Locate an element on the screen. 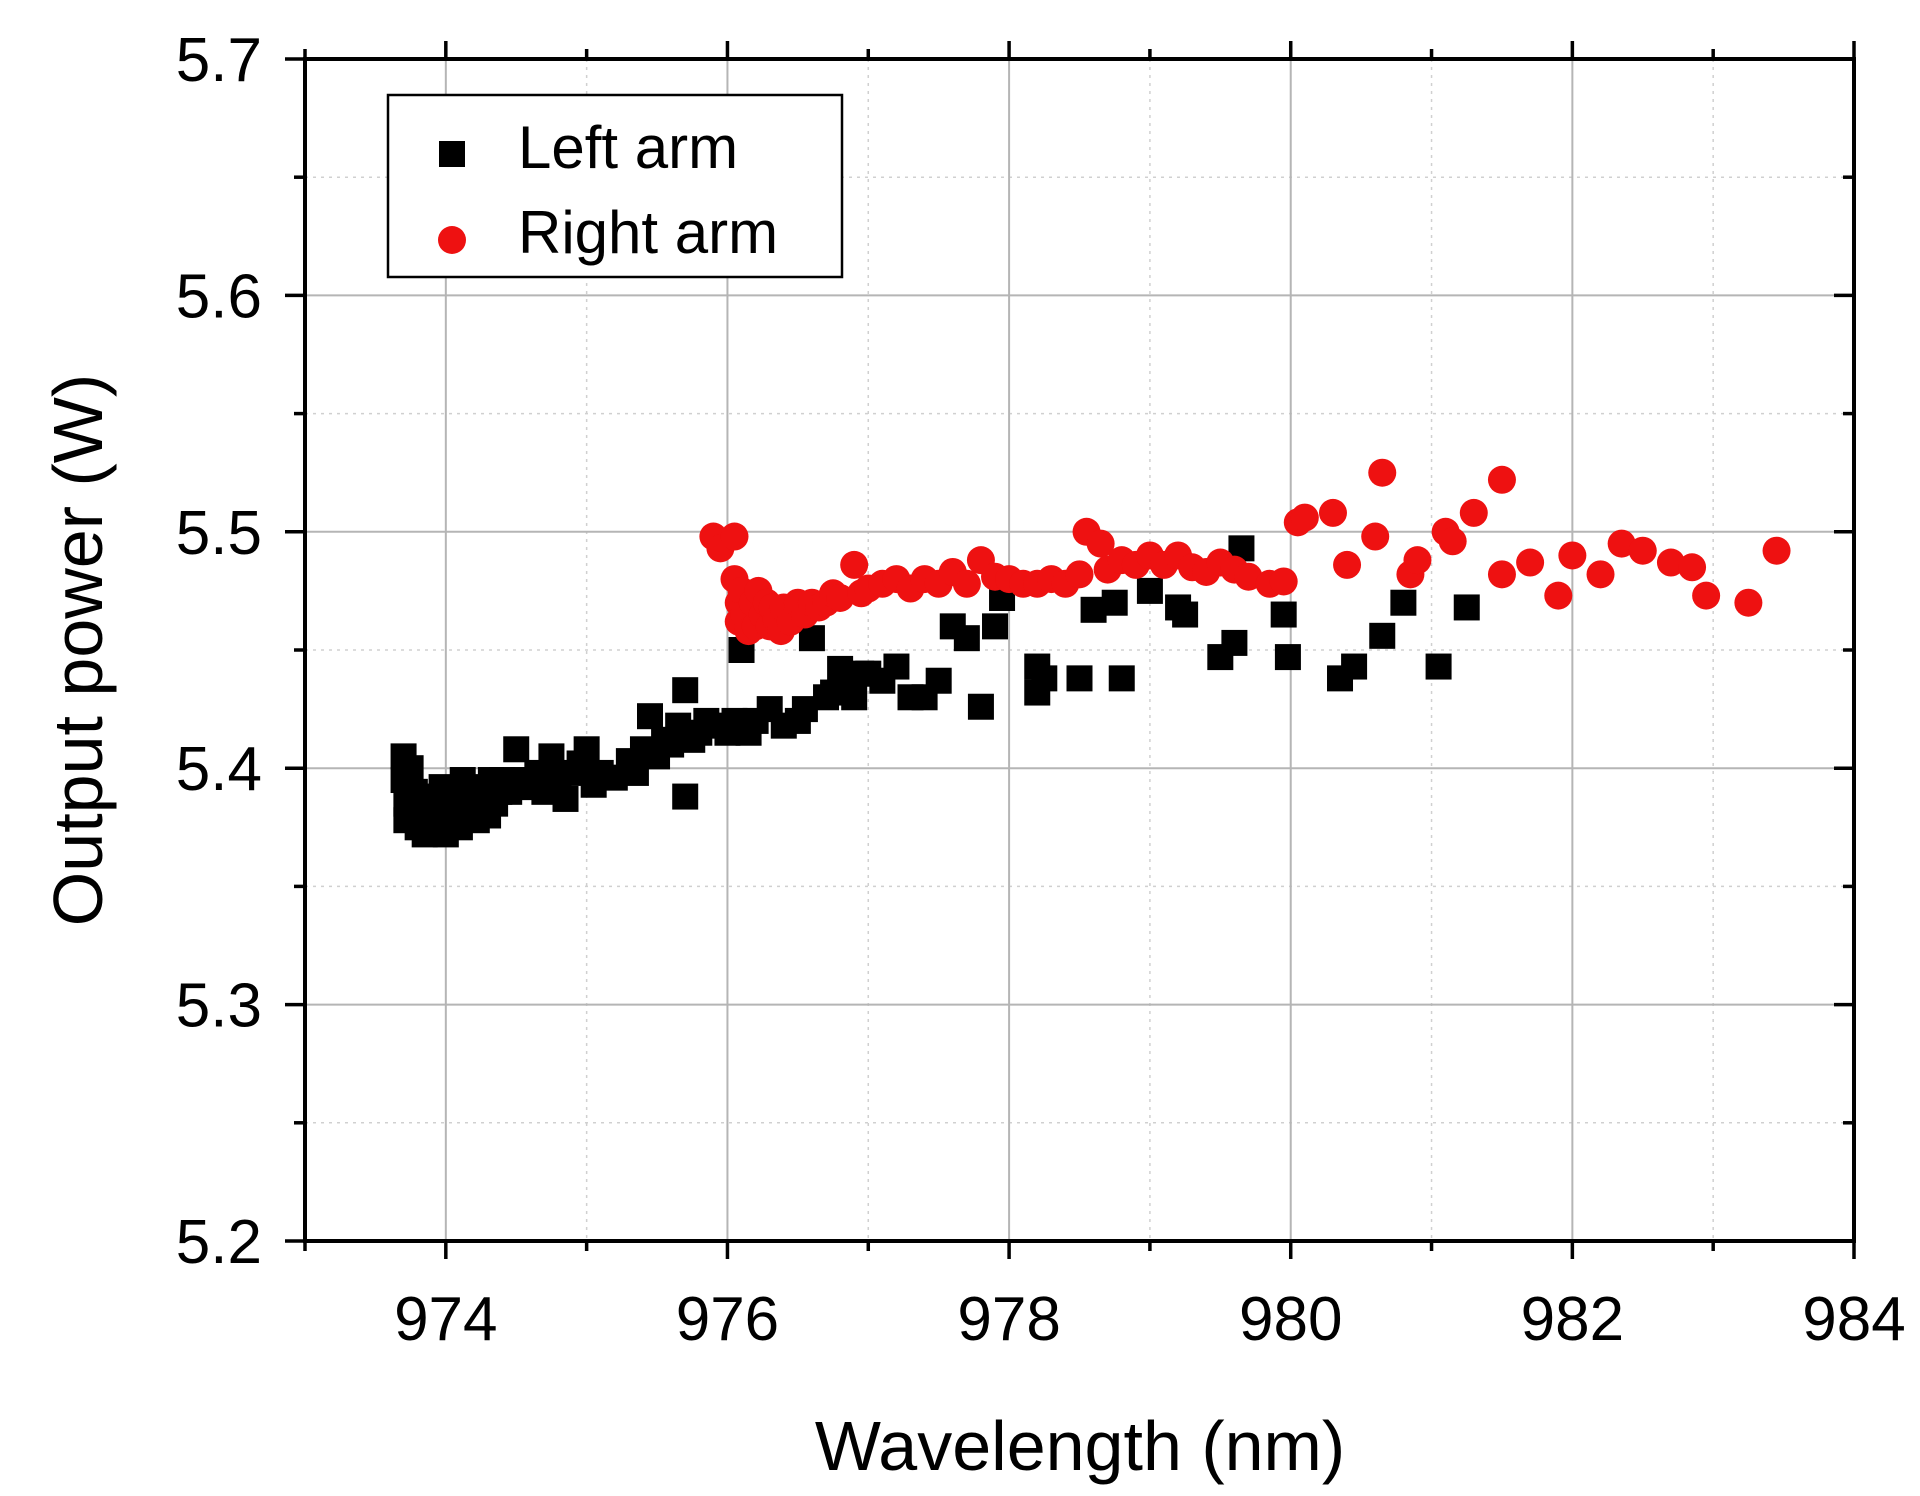  y-tick-label: 5.3 is located at coordinates (219, 1006).